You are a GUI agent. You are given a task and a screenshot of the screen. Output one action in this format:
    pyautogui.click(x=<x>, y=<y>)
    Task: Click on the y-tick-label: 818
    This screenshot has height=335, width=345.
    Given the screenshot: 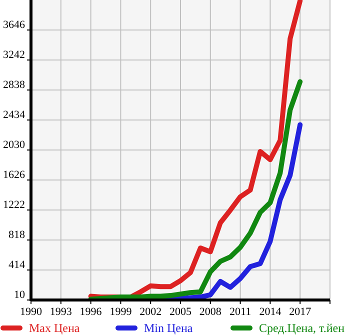 What is the action you would take?
    pyautogui.click(x=17, y=235)
    